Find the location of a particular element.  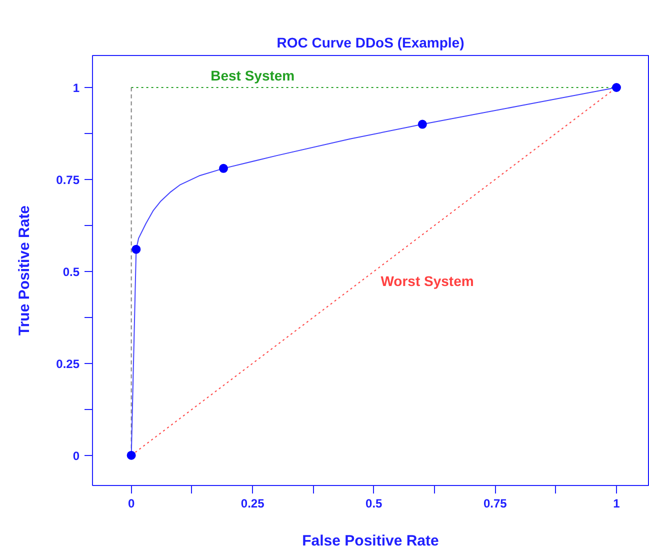

x-tick-label: 0 is located at coordinates (131, 503).